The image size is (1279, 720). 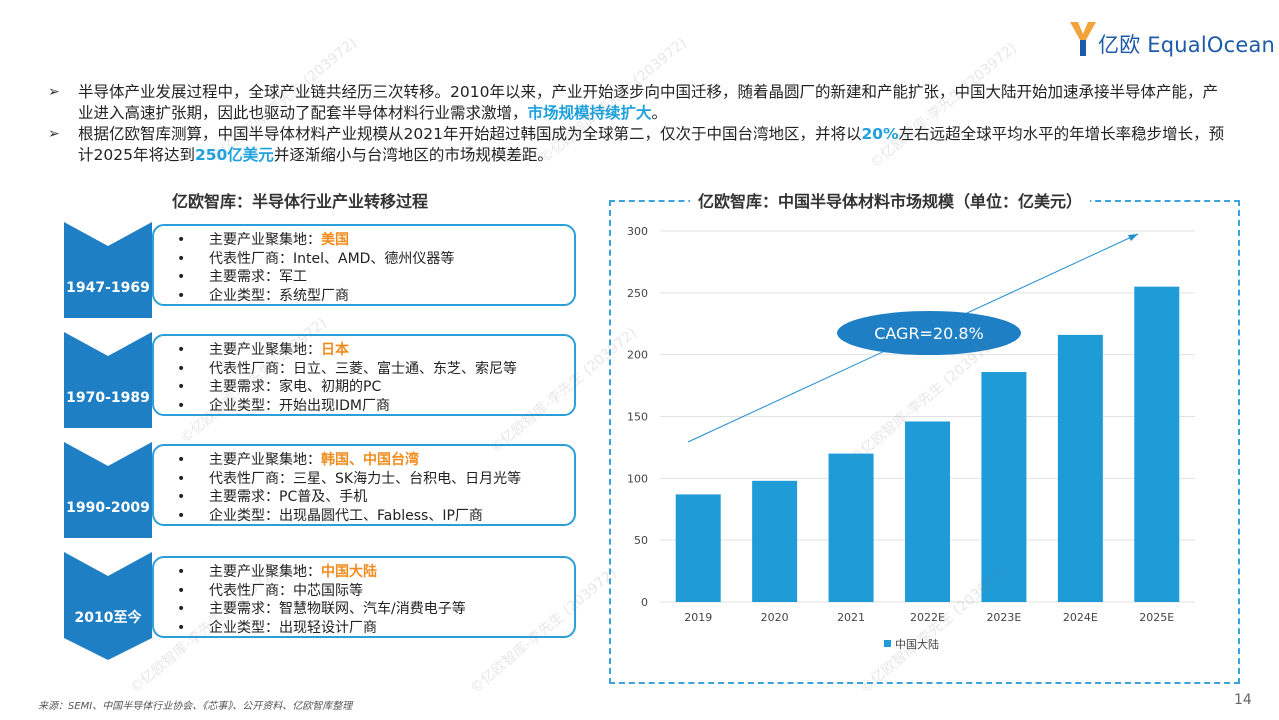 I want to click on equalocean-logo: 亿欧 EqualOcean, so click(x=1171, y=40).